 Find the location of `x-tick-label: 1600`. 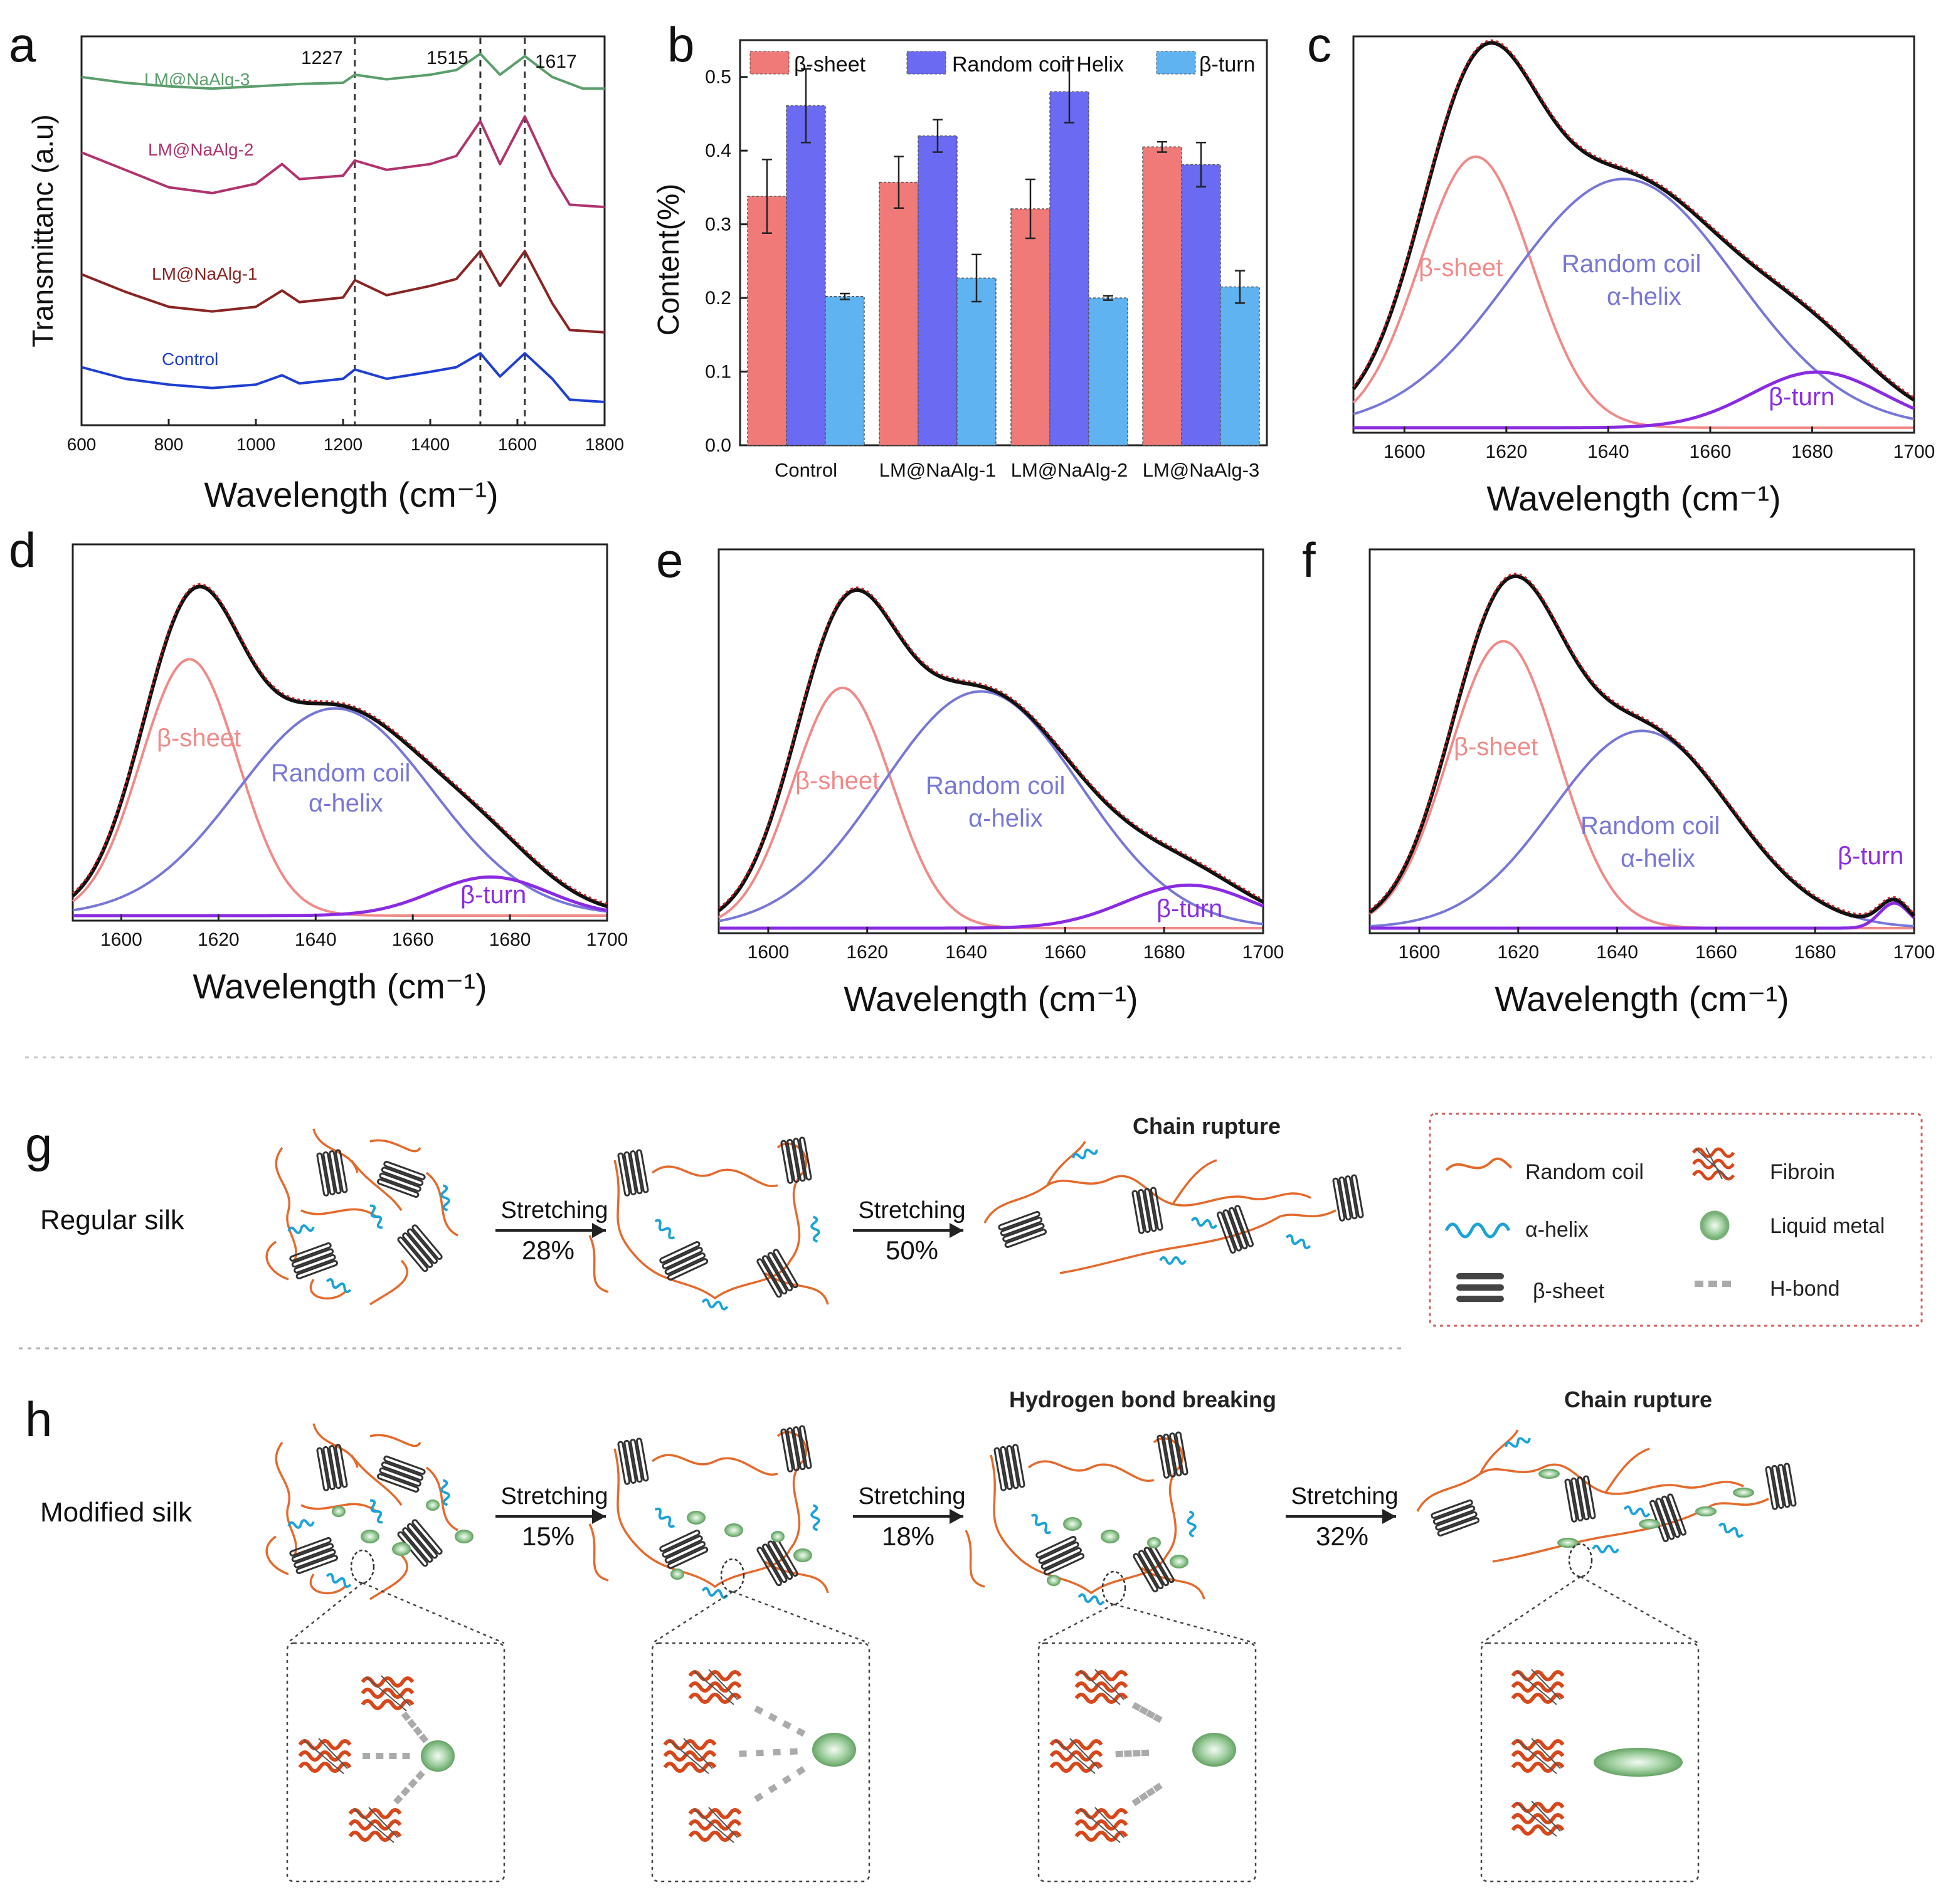

x-tick-label: 1600 is located at coordinates (769, 953).